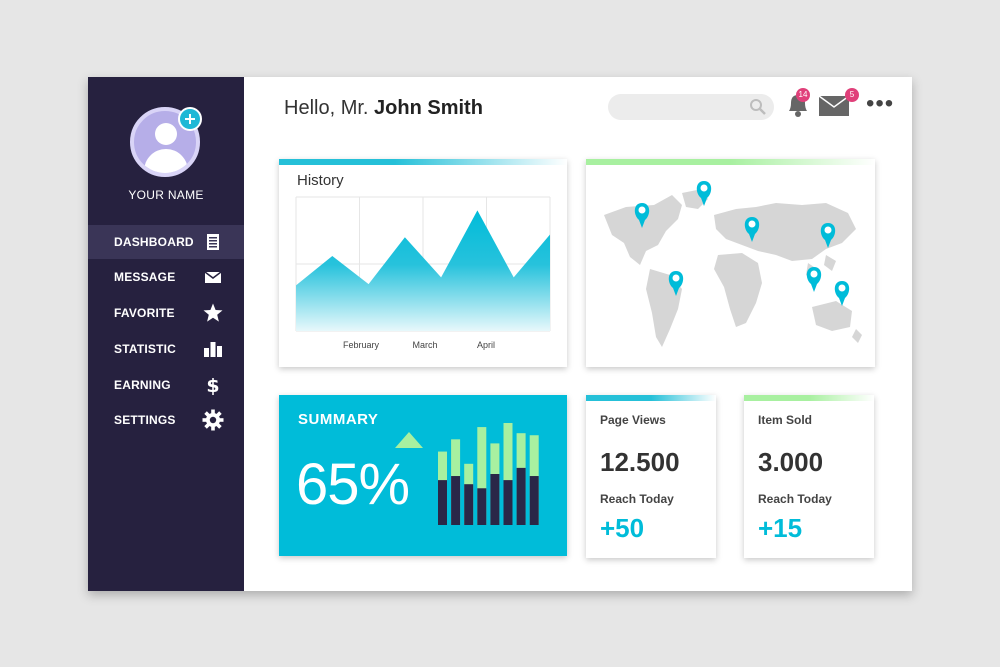  I want to click on world-map-card, so click(730, 263).